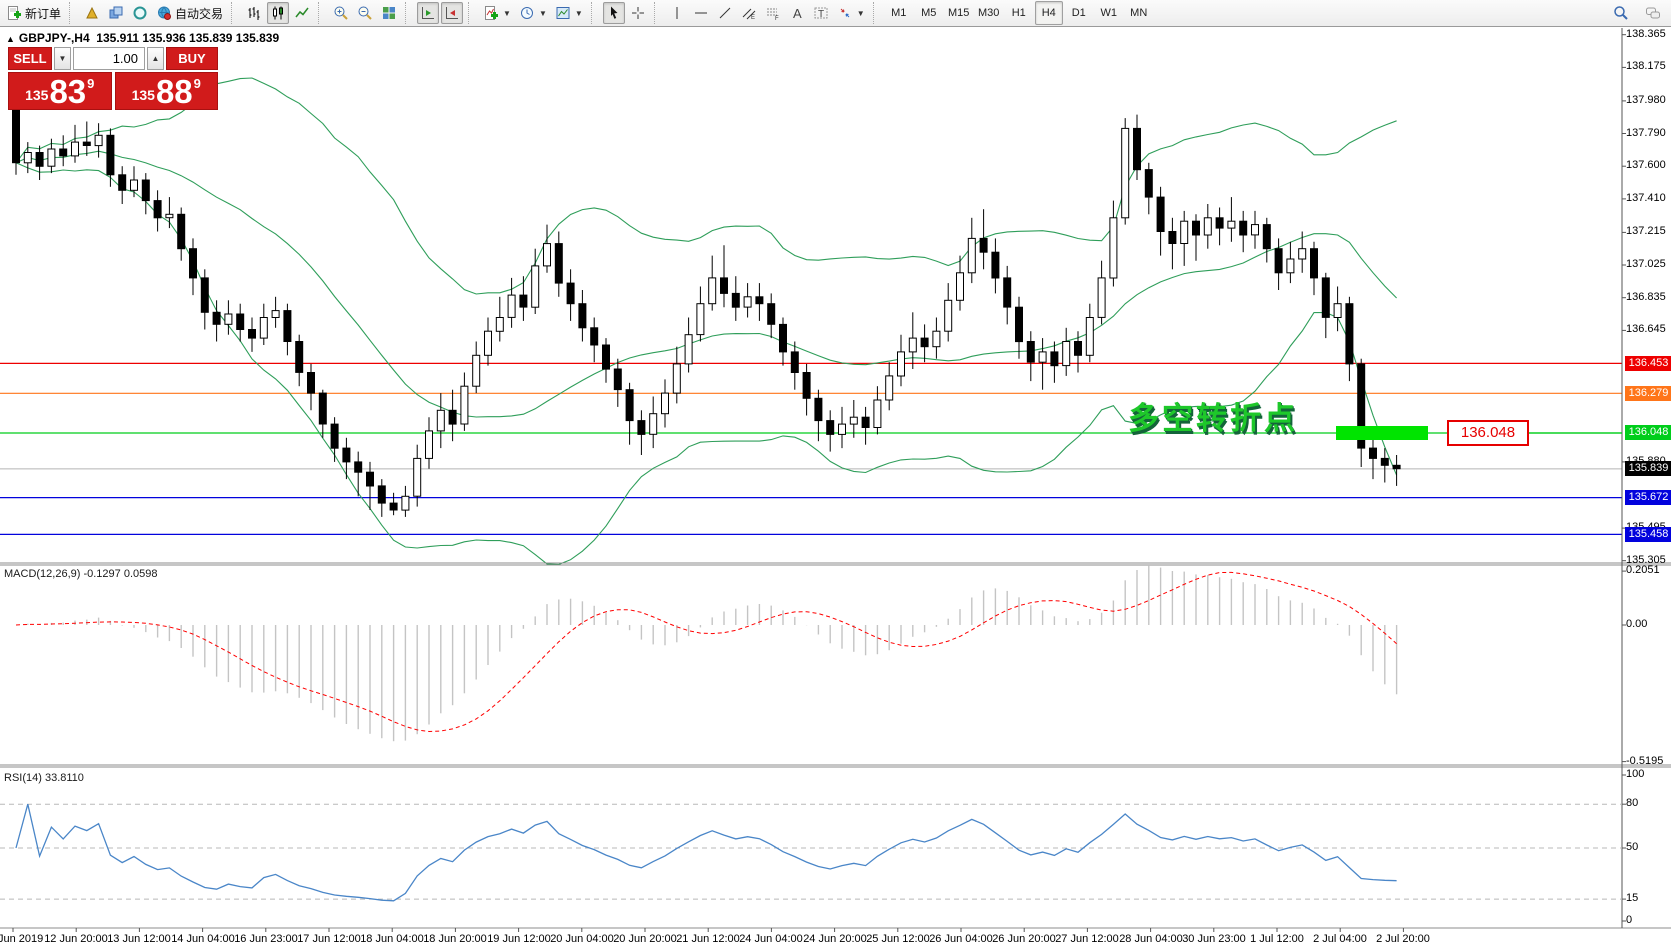 The image size is (1671, 951). Describe the element at coordinates (492, 13) in the screenshot. I see `indicators-icon` at that location.